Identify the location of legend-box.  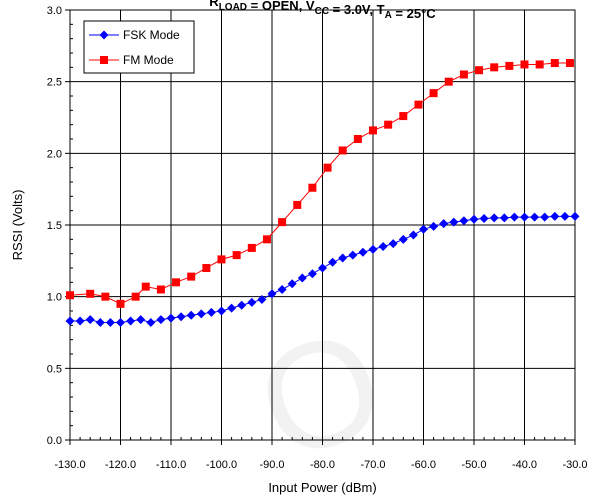
(139, 47).